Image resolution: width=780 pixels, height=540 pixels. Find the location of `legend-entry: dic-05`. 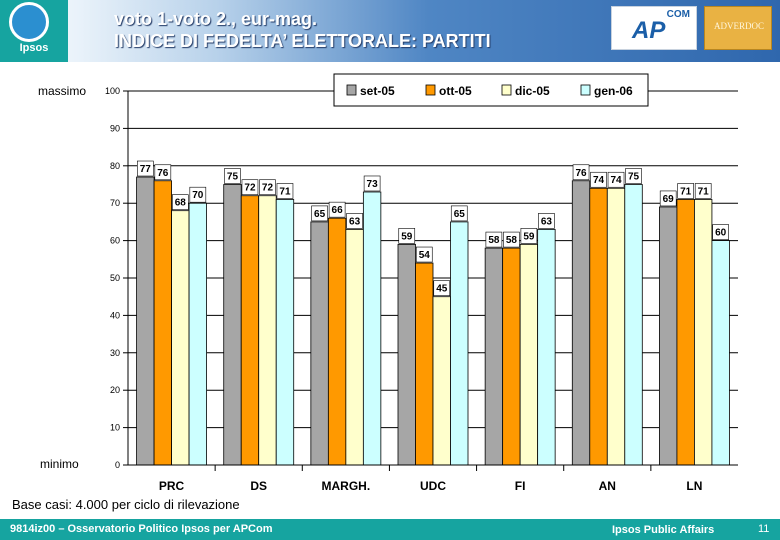

legend-entry: dic-05 is located at coordinates (532, 91).